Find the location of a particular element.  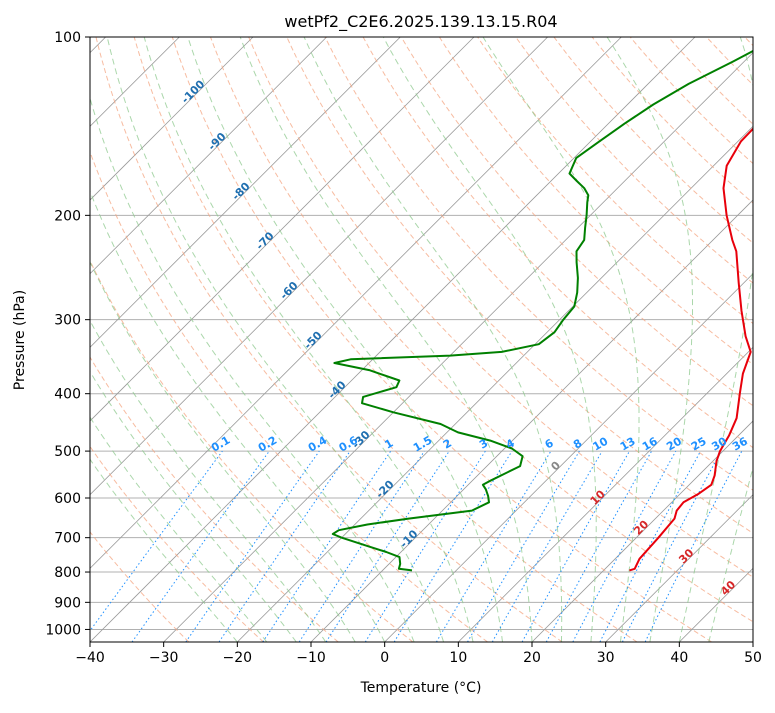

x-tick-label: 10 is located at coordinates (458, 658).